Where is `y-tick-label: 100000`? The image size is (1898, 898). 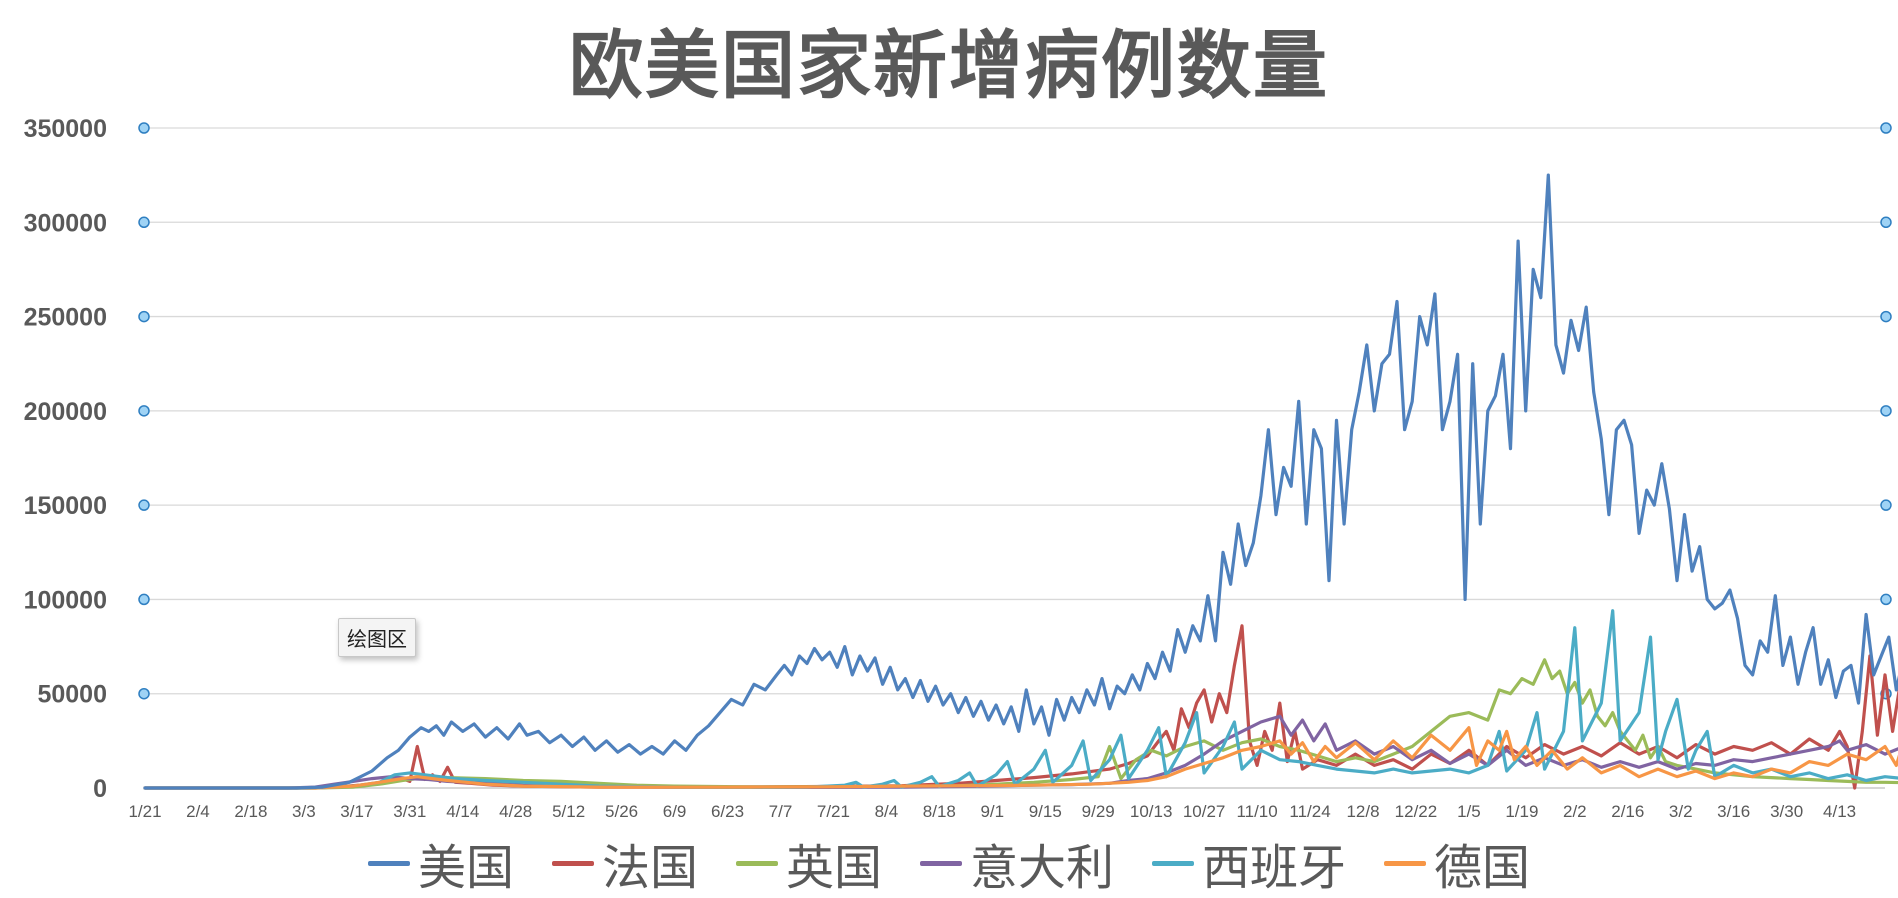
y-tick-label: 100000 is located at coordinates (65, 600).